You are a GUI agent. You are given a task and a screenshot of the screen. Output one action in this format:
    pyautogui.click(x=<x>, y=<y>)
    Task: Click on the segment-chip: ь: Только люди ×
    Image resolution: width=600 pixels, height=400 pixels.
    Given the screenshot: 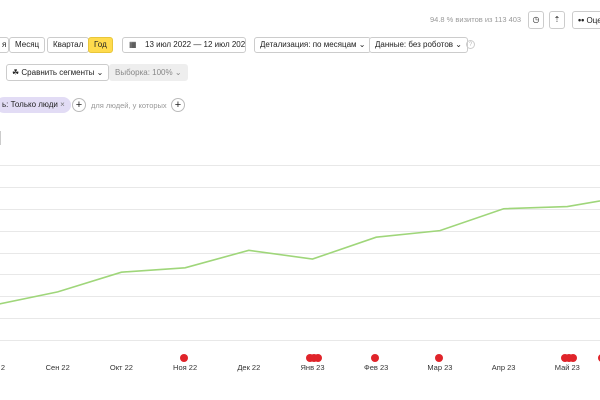 What is the action you would take?
    pyautogui.click(x=35, y=105)
    